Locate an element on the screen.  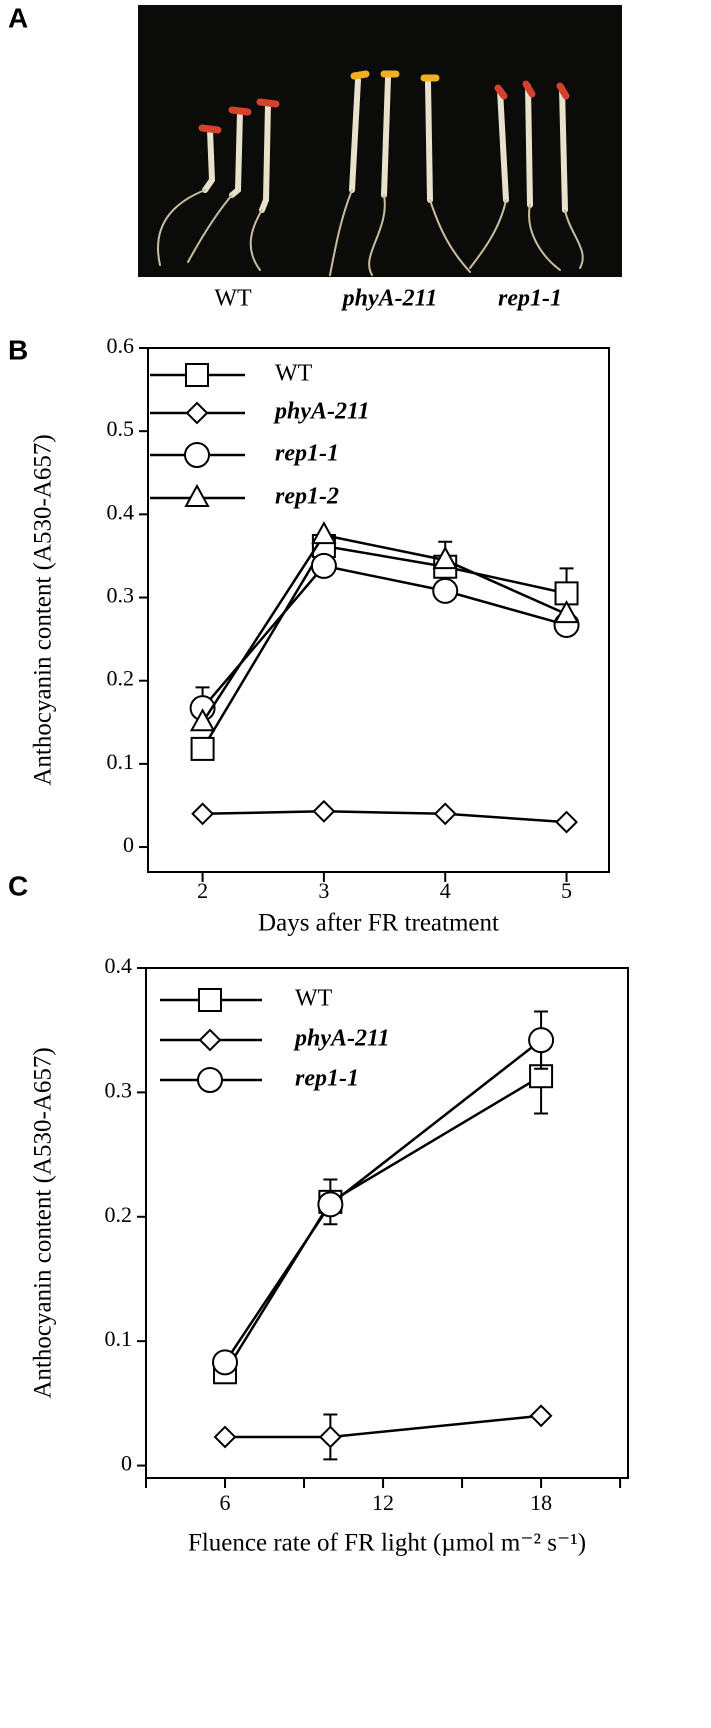
x-axis-label: Fluence rate of FR light (µmol m⁻² s⁻¹) is located at coordinates (387, 1543).